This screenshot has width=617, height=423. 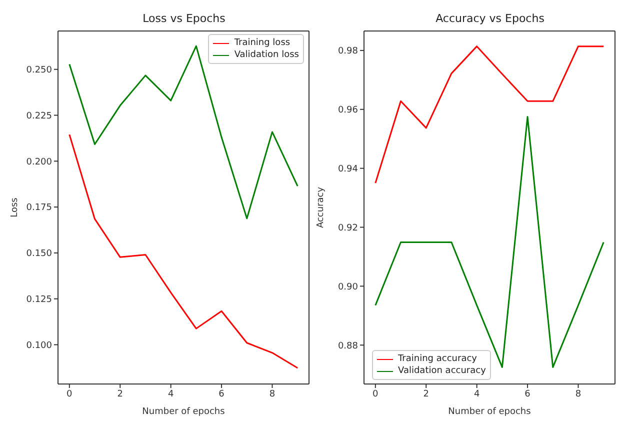 I want to click on y-tick-label: 0.96, so click(x=348, y=111).